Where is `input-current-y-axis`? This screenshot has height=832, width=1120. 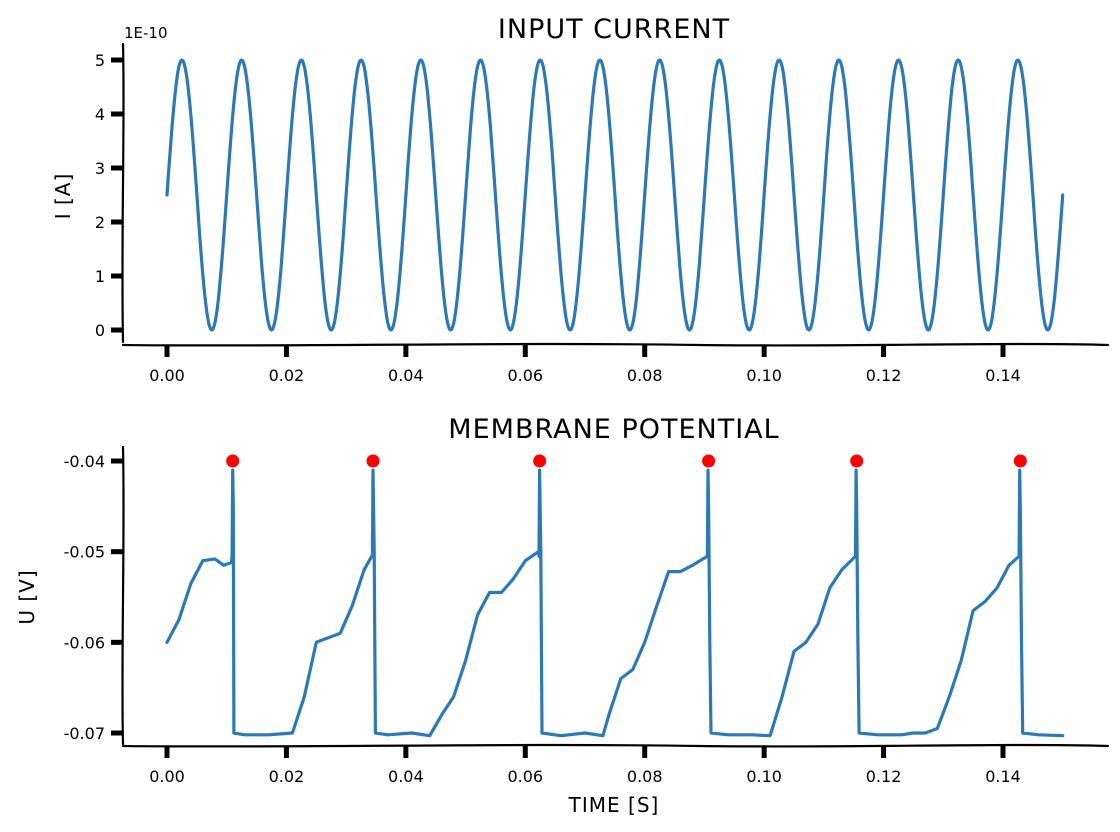 input-current-y-axis is located at coordinates (123, 193).